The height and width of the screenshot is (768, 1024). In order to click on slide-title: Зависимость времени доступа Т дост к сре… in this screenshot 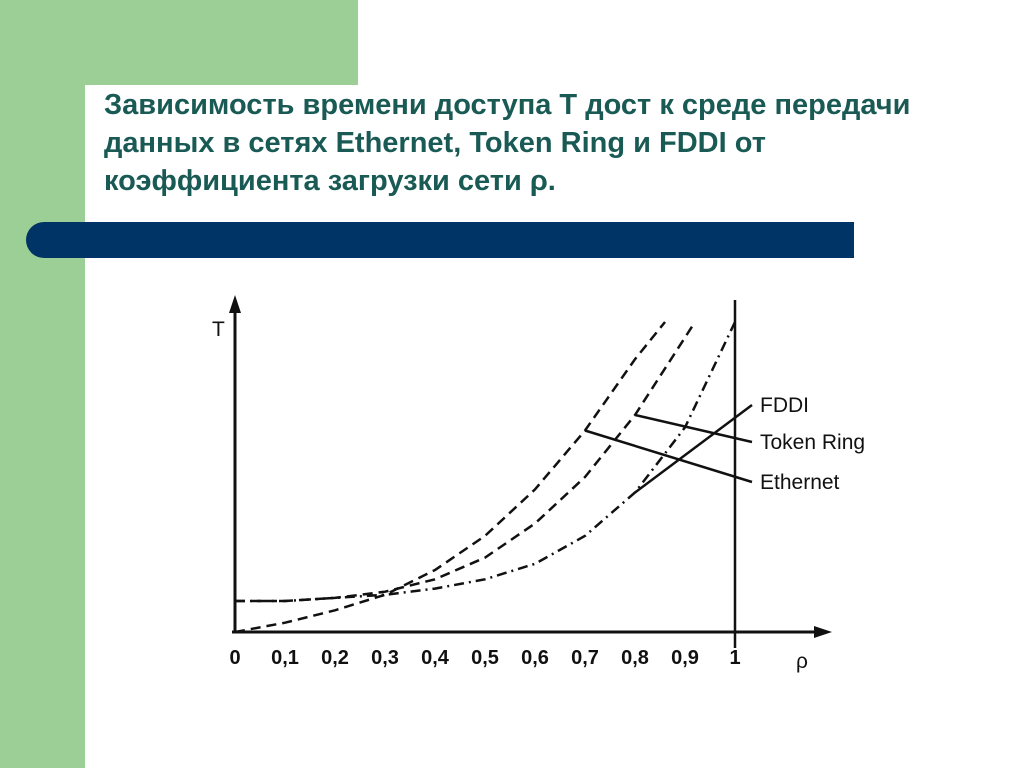, I will do `click(507, 143)`.